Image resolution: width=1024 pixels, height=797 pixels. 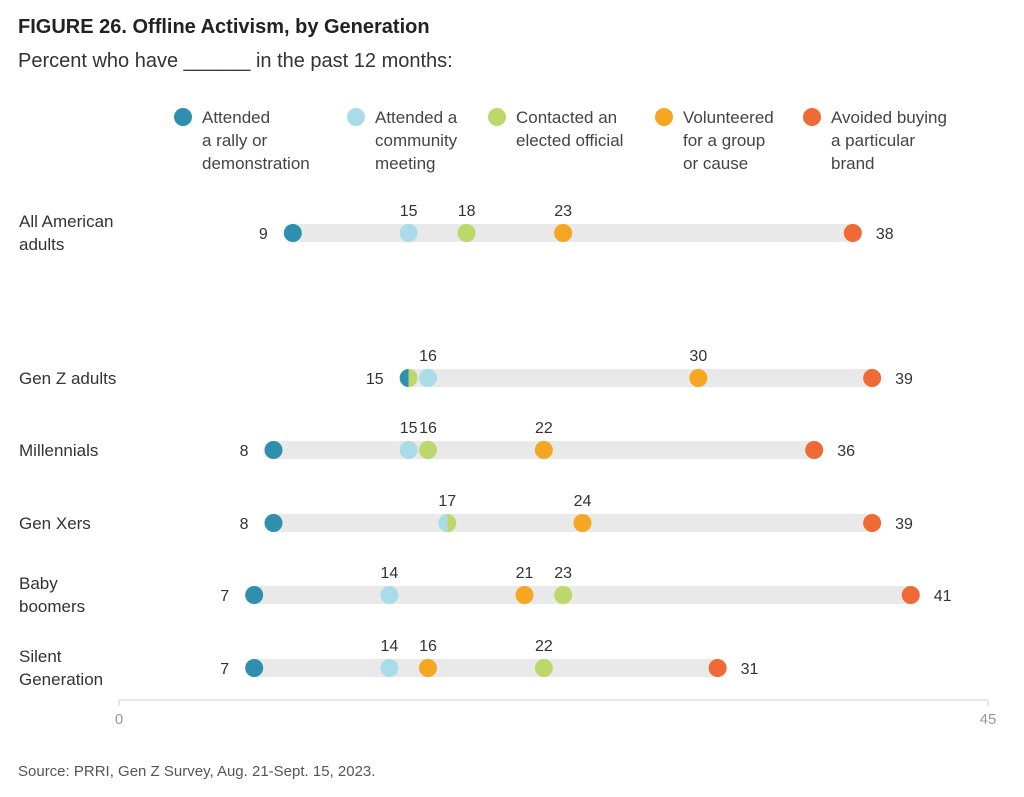 I want to click on data-label-8: 39, so click(x=904, y=379).